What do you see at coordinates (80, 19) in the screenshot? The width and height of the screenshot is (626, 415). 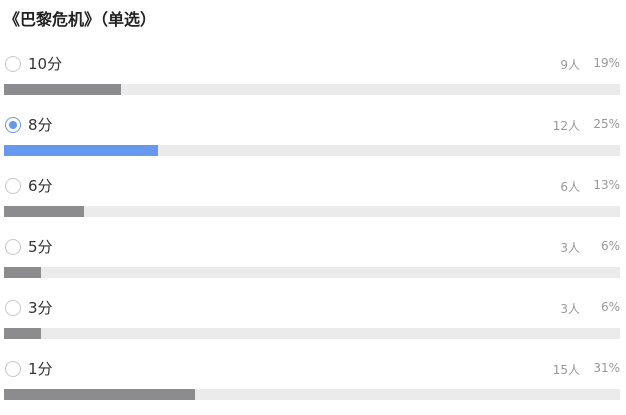 I see `poll-title: 《巴黎危机》（单选）` at bounding box center [80, 19].